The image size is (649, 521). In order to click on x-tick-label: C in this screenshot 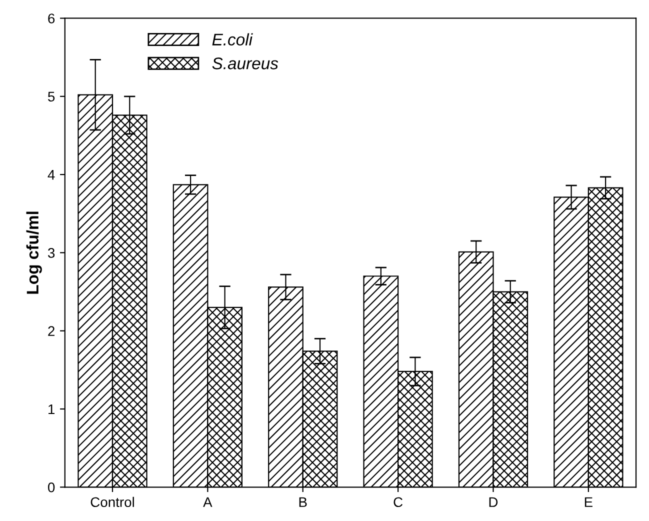, I will do `click(398, 502)`.